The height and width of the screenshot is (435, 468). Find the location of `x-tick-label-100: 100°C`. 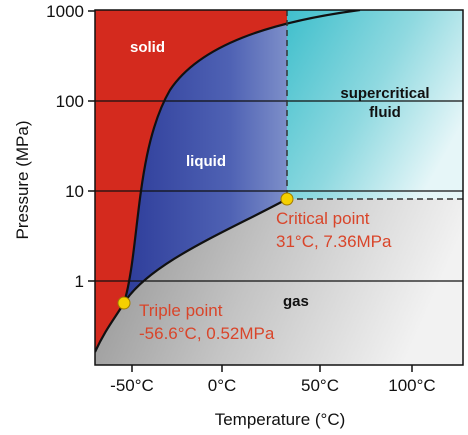

x-tick-label-100: 100°C is located at coordinates (411, 385).